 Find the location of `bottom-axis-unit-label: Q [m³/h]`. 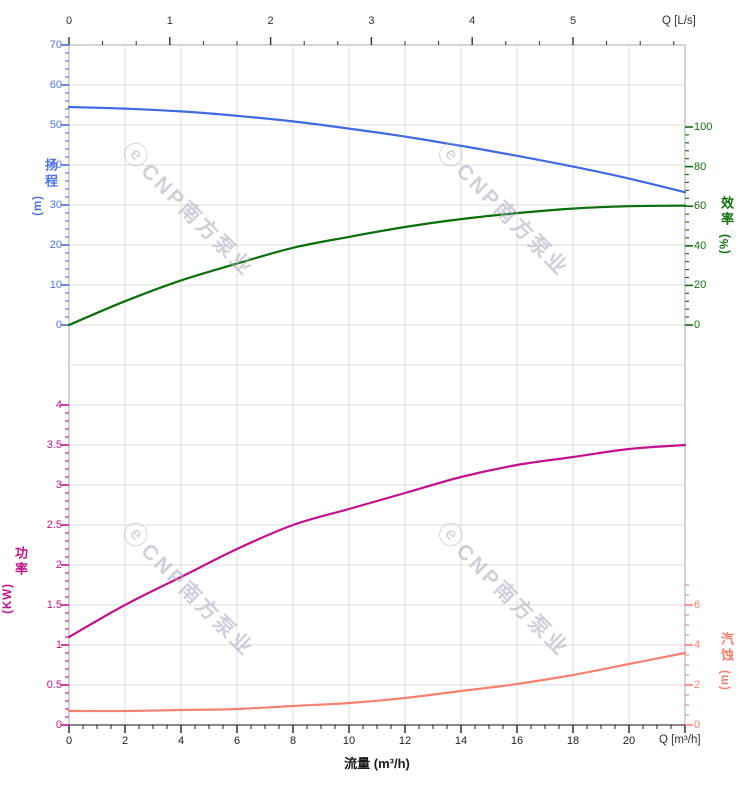

bottom-axis-unit-label: Q [m³/h] is located at coordinates (680, 740).